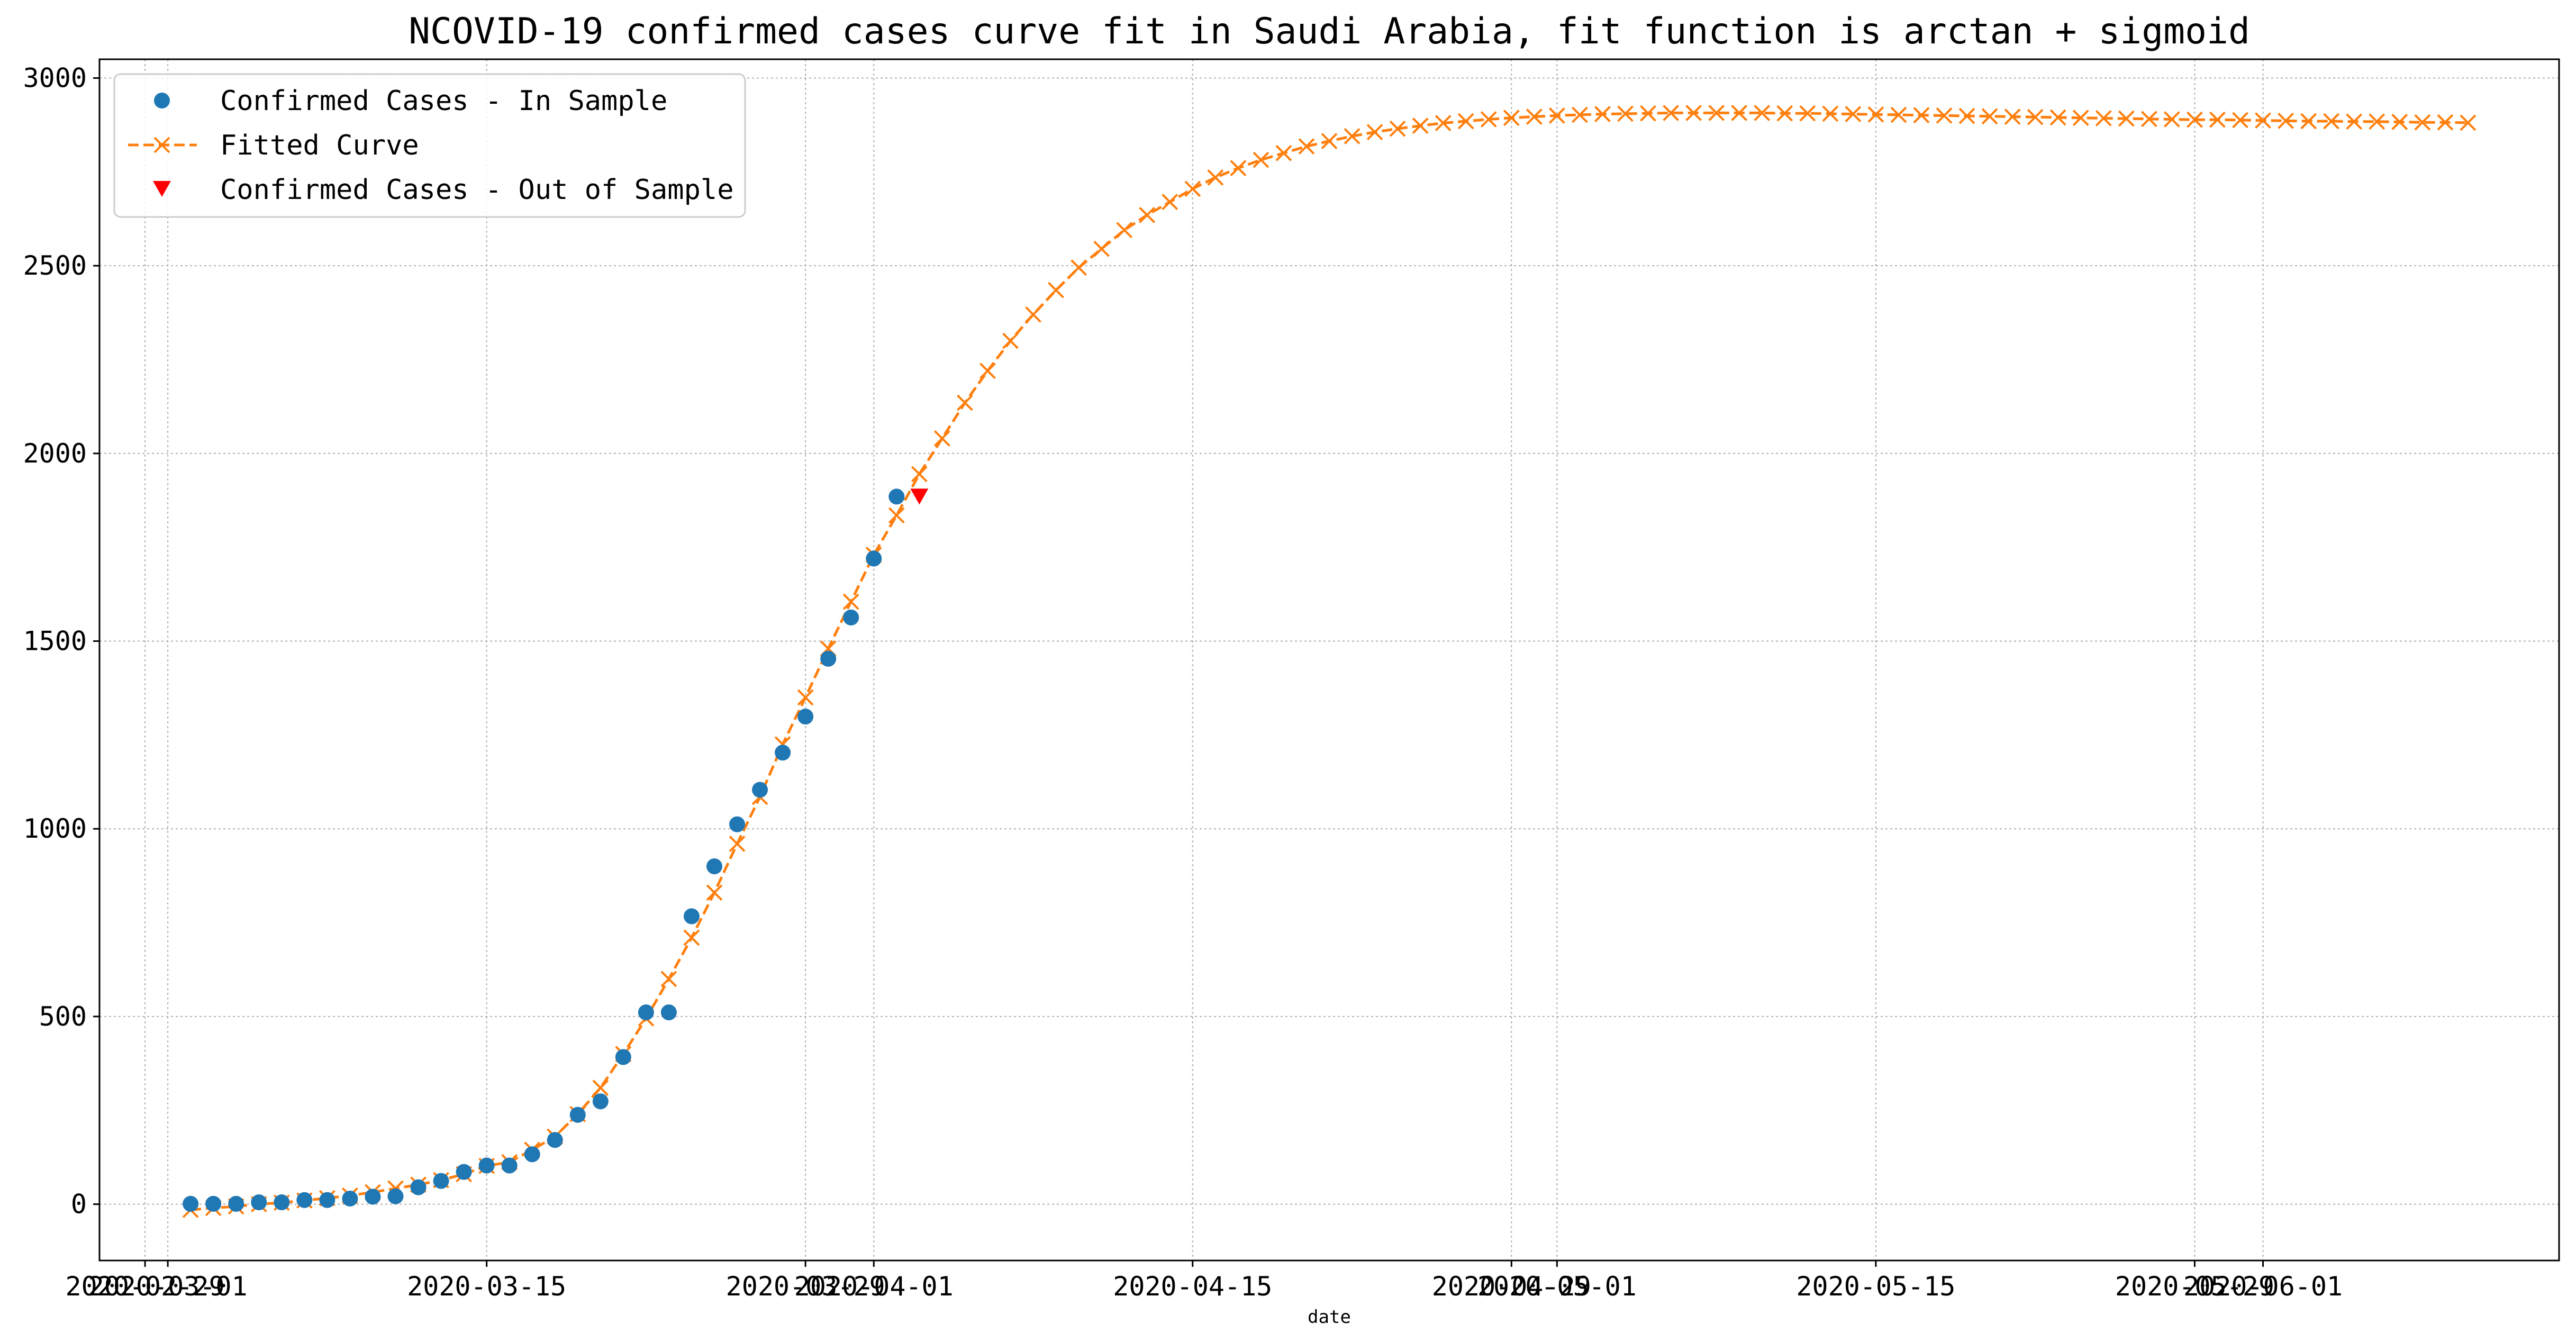 Image resolution: width=2576 pixels, height=1342 pixels. Describe the element at coordinates (168, 1286) in the screenshot. I see `x-tick-label: 2020-03-01` at that location.